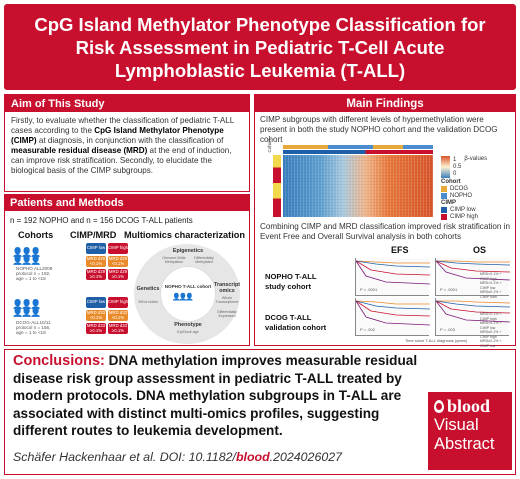 The width and height of the screenshot is (520, 479). What do you see at coordinates (288, 317) in the screenshot?
I see `dcog-row-label-1: DCOG T-ALL` at bounding box center [288, 317].